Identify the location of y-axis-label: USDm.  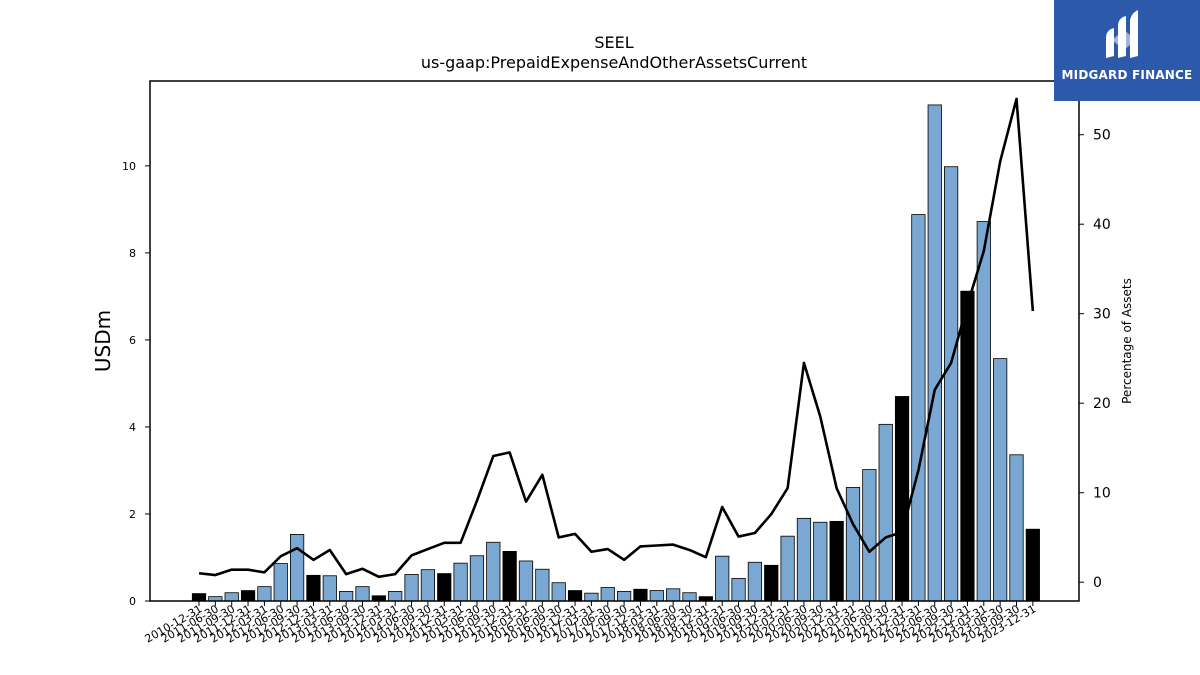
(103, 341).